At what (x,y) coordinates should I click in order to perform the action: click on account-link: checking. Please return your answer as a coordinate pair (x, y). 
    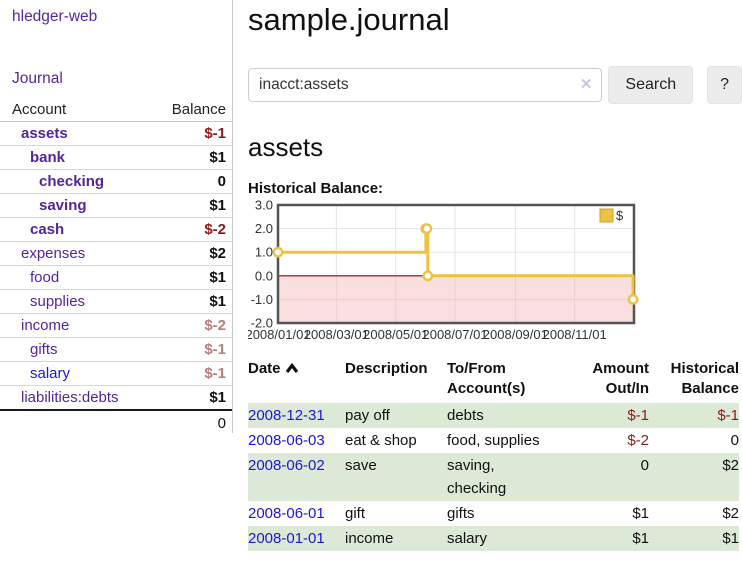
    Looking at the image, I should click on (72, 181).